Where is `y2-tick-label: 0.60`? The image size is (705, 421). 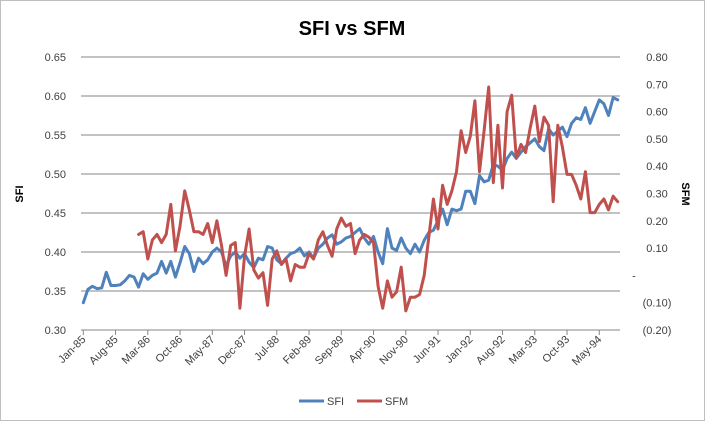
y2-tick-label: 0.60 is located at coordinates (656, 113).